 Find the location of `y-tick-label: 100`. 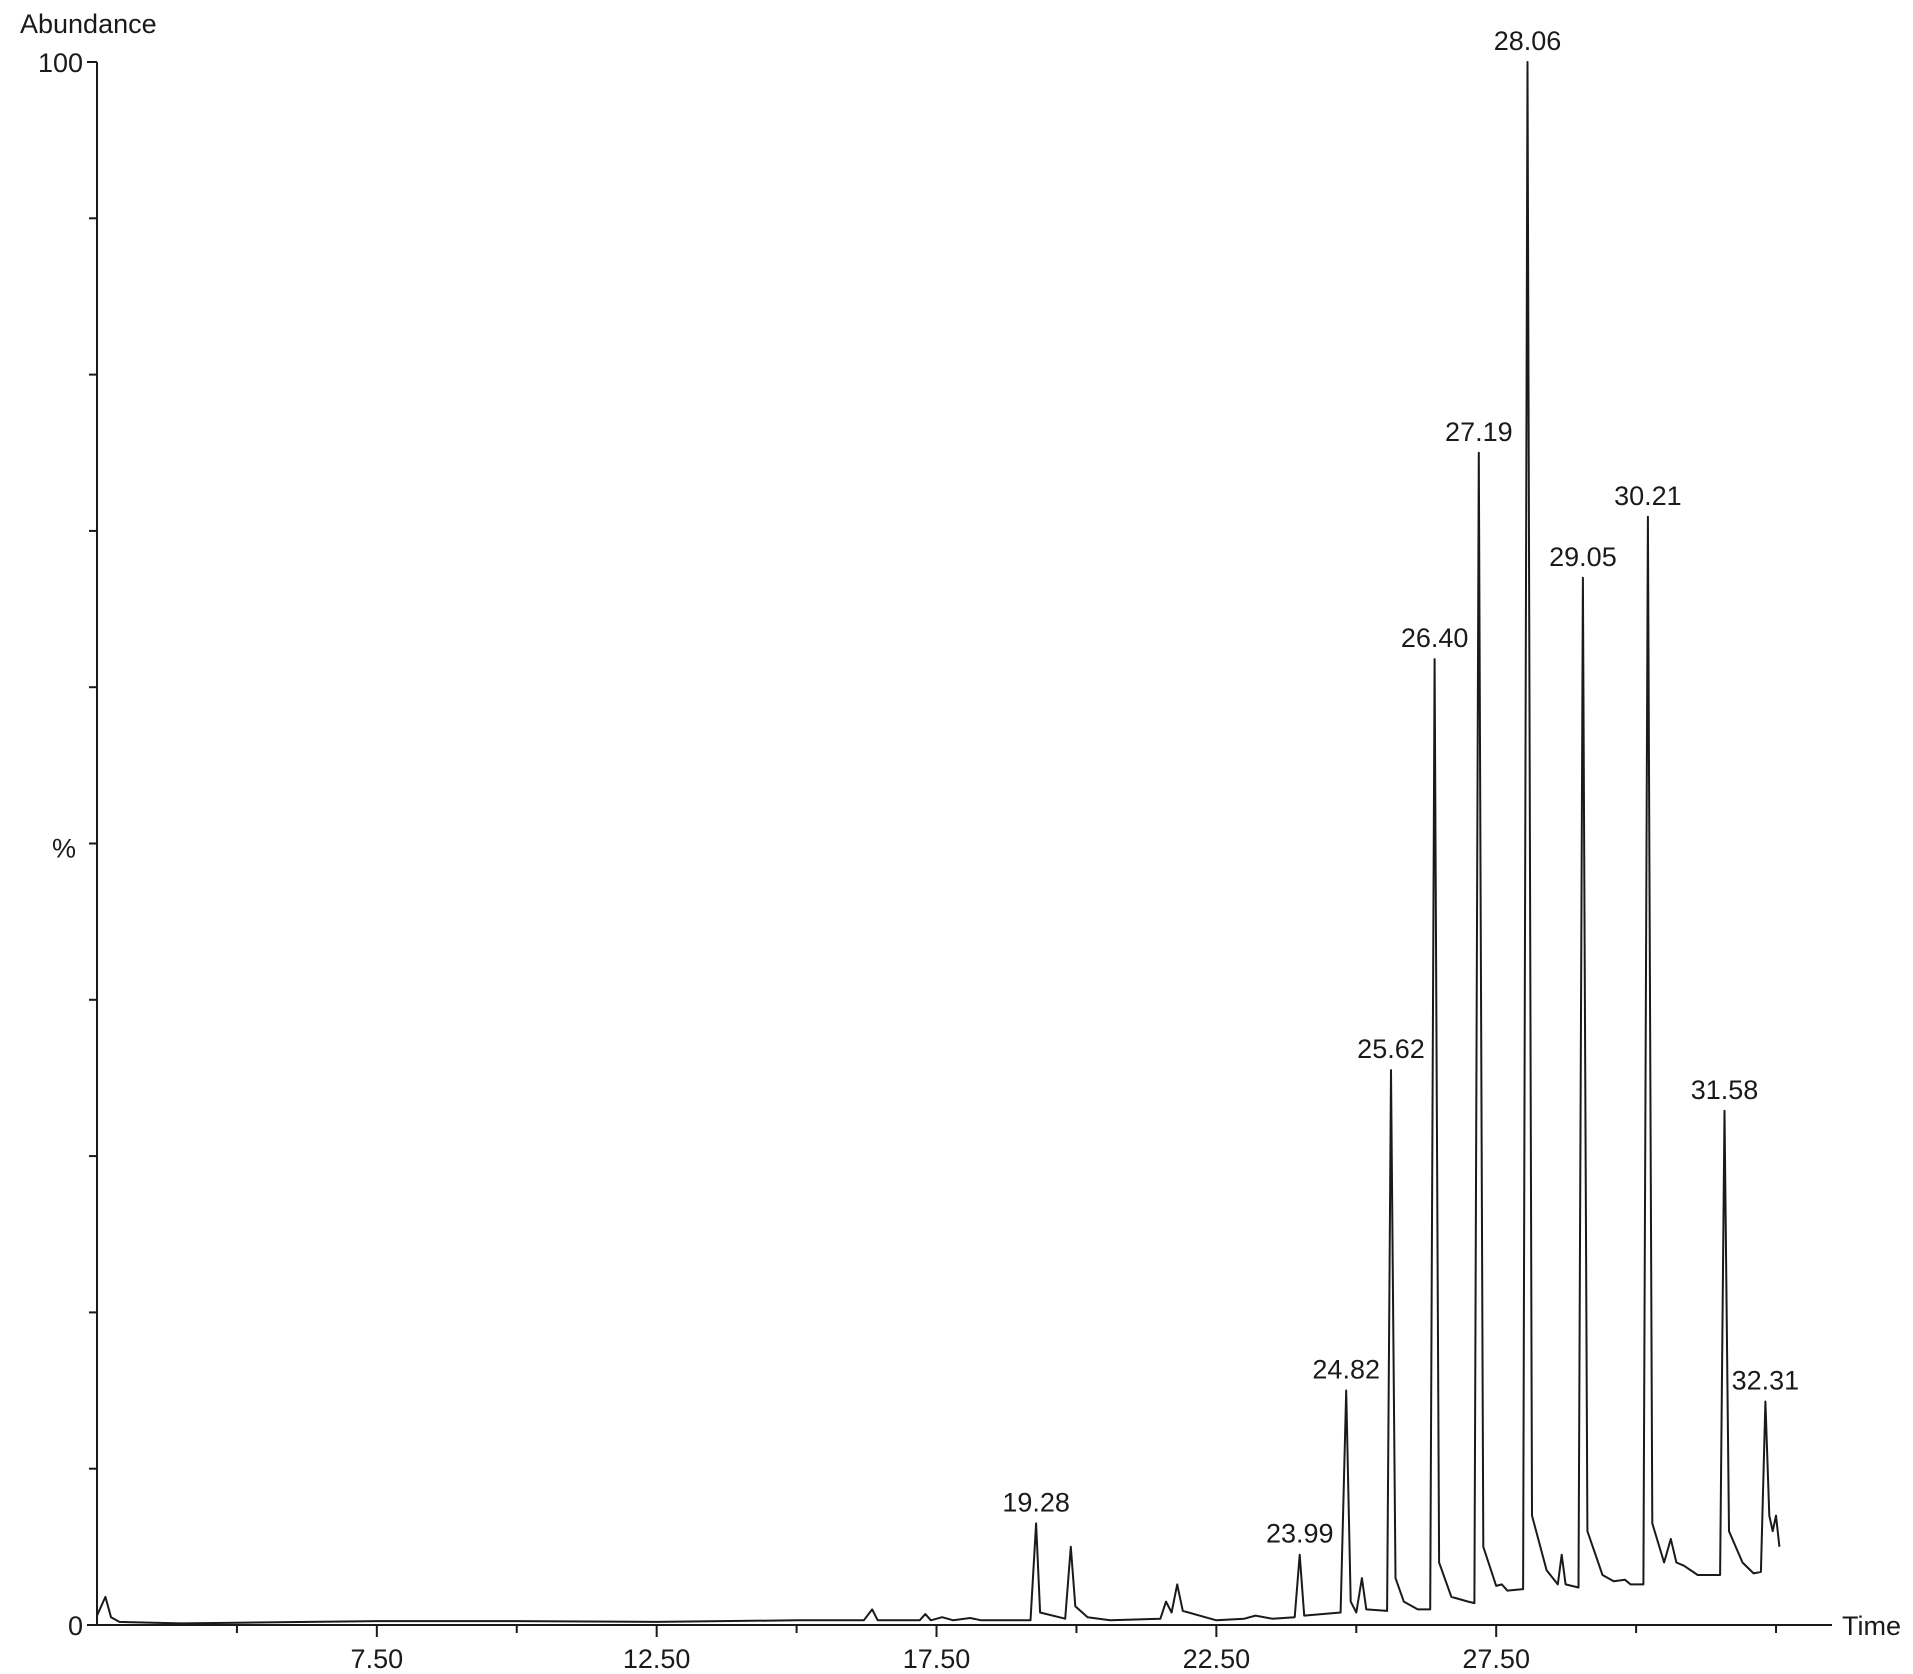

y-tick-label: 100 is located at coordinates (60, 63).